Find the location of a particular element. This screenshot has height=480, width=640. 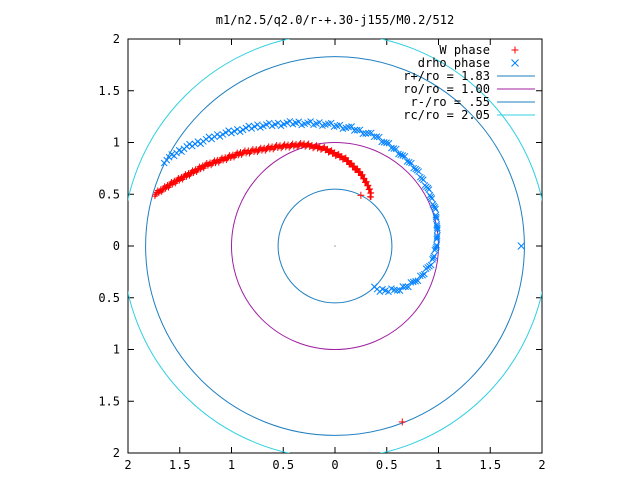

y-tick-labels: 2 1.5 1 0.5 0 0.5 1 1.5 2 is located at coordinates (109, 246).